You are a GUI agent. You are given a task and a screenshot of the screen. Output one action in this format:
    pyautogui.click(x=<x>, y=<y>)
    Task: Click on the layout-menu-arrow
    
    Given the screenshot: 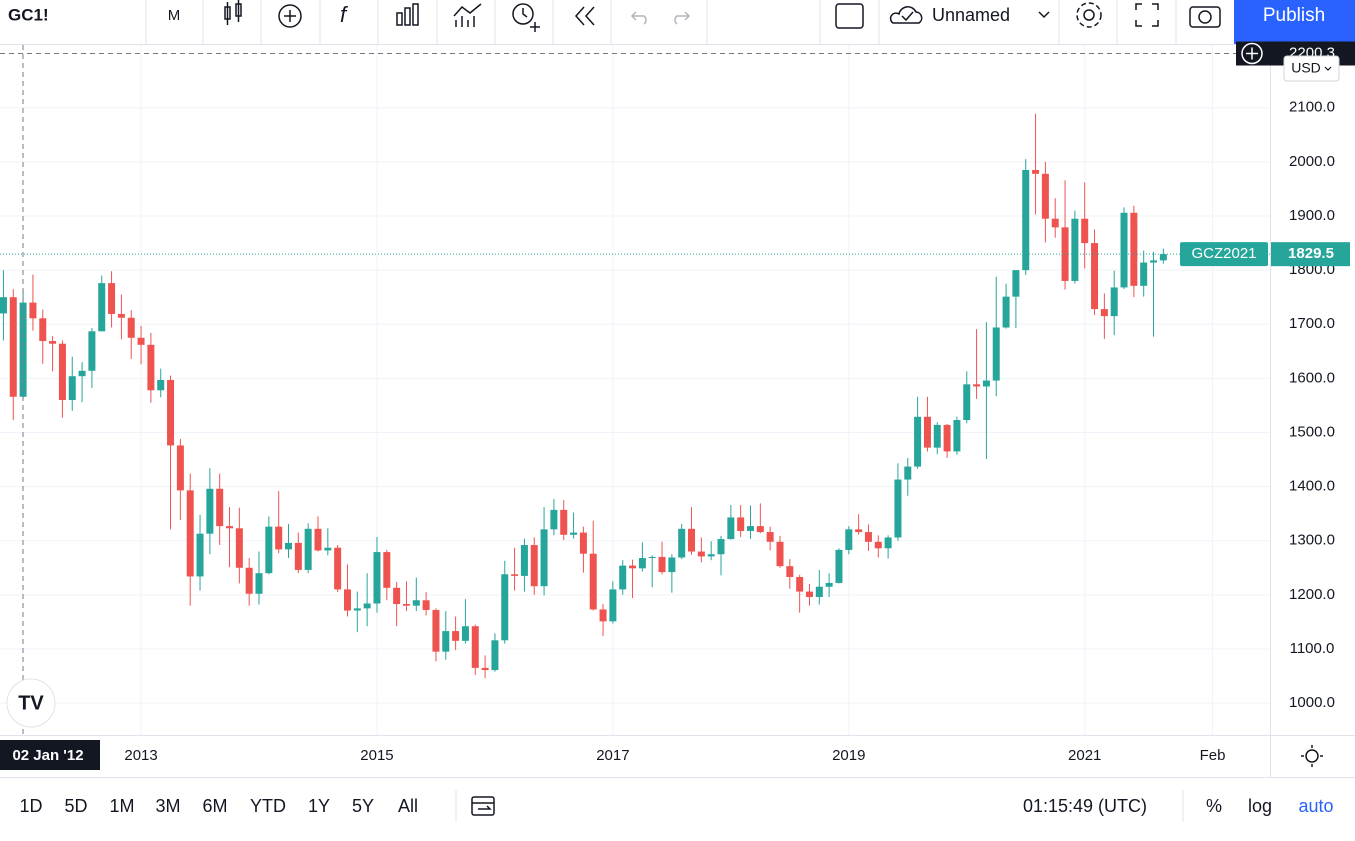 What is the action you would take?
    pyautogui.click(x=1044, y=15)
    